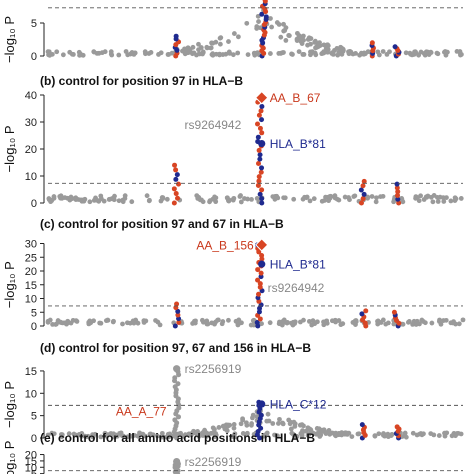 Image resolution: width=474 pixels, height=474 pixels. I want to click on y-tick-label: 5, so click(34, 313).